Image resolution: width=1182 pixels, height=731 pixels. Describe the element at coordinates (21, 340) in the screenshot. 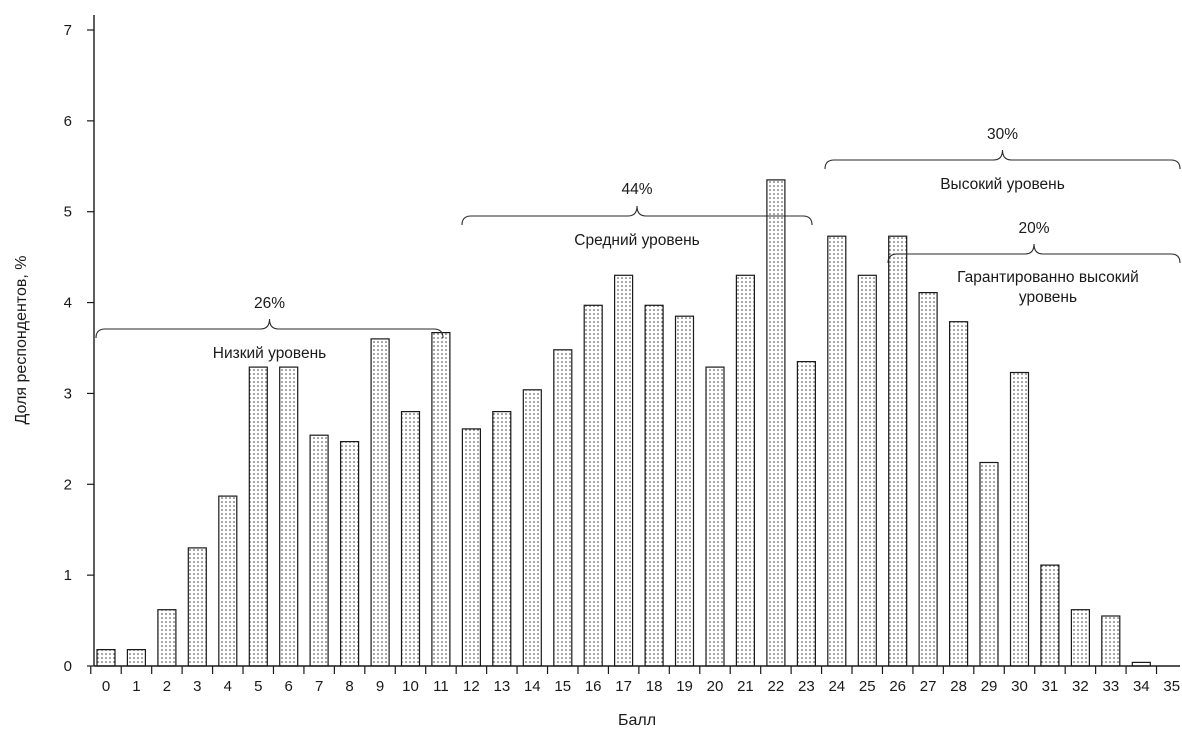

I see `y-axis-label: Доля респондентов, %` at that location.